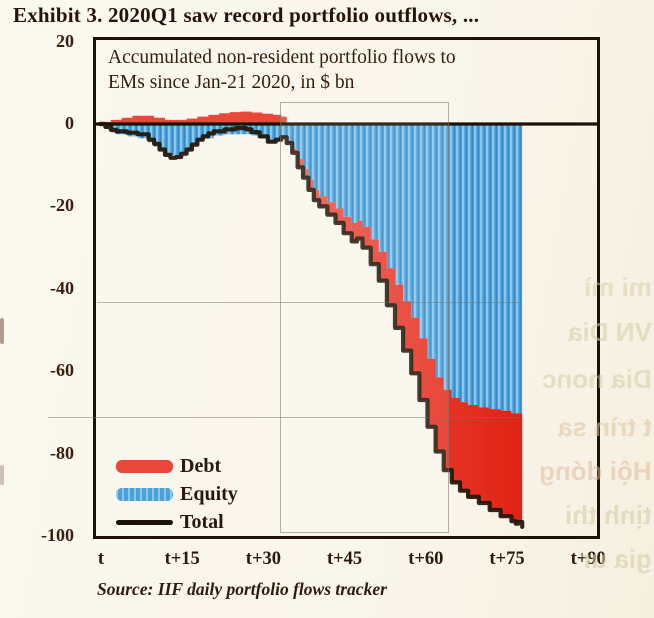 The image size is (654, 618). Describe the element at coordinates (144, 494) in the screenshot. I see `legend-swatch-equity` at that location.